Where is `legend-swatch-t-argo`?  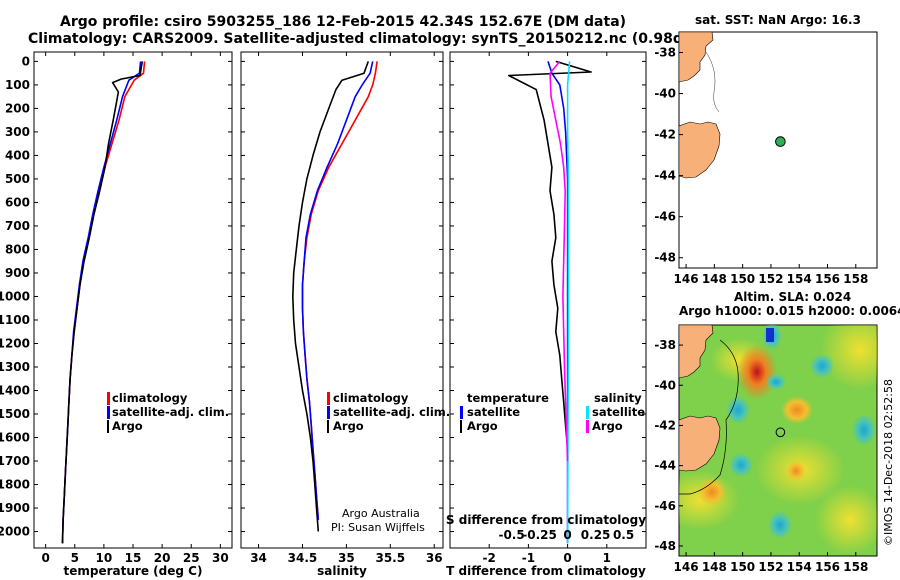
legend-swatch-t-argo is located at coordinates (461, 426).